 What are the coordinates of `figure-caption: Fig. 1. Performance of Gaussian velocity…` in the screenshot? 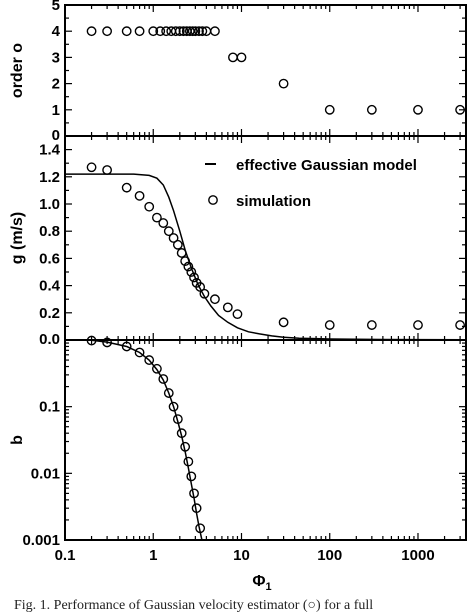 It's located at (194, 605).